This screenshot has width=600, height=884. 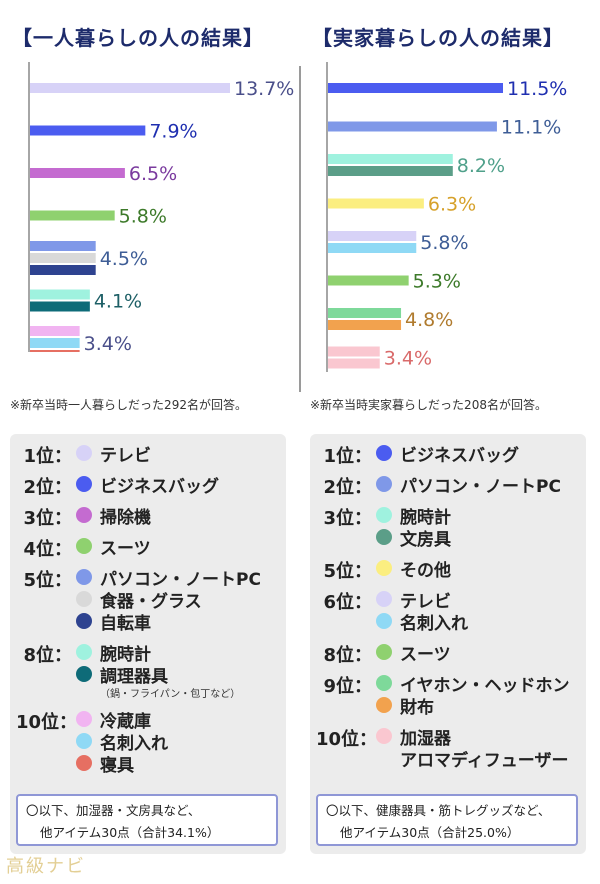 I want to click on rank-item: 文房具, so click(x=413, y=538).